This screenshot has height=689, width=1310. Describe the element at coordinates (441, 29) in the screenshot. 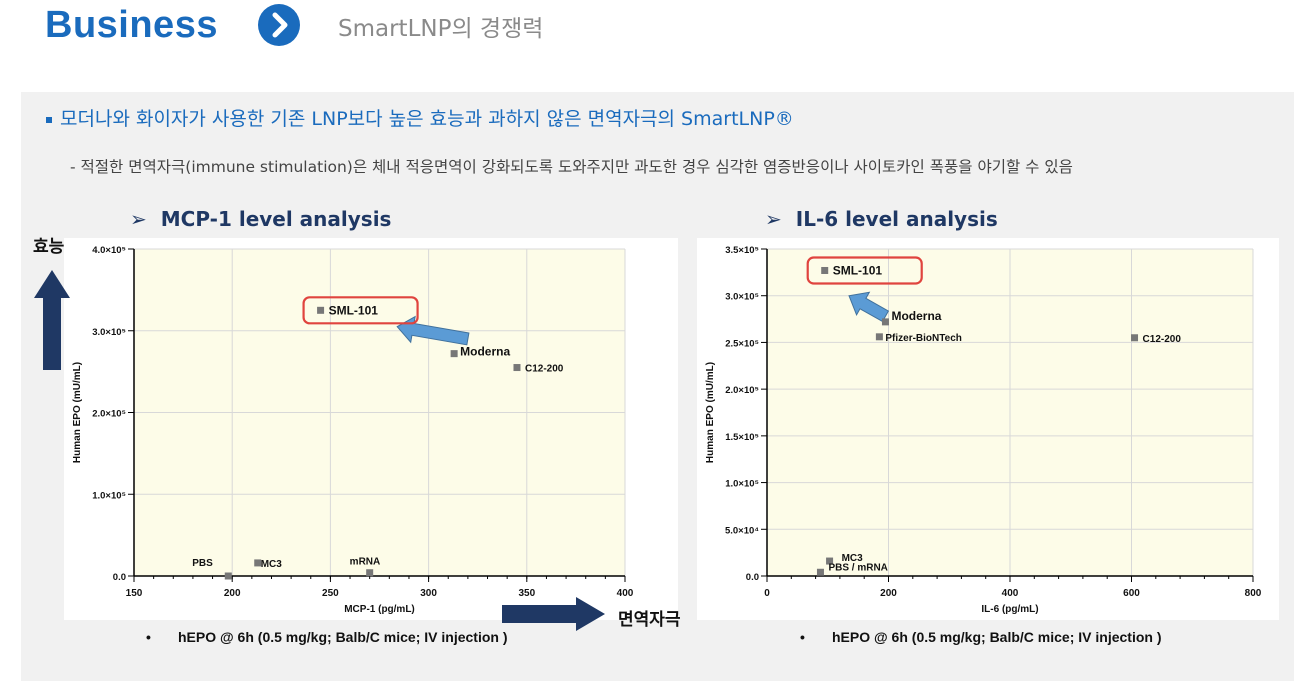

I see `page-subtitle: SmartLNP의 경쟁력` at that location.